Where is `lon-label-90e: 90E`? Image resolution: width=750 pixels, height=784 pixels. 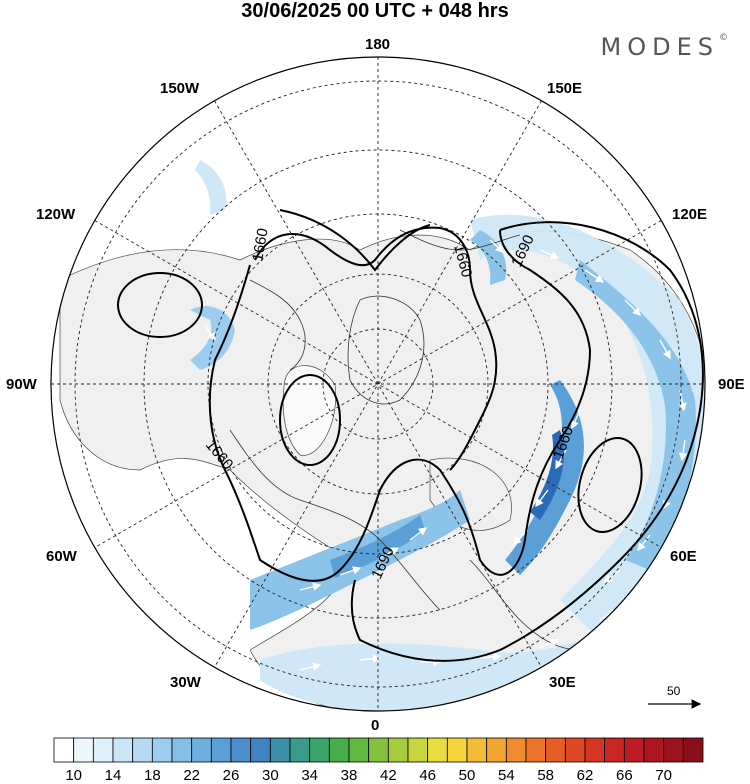 lon-label-90e: 90E is located at coordinates (731, 384).